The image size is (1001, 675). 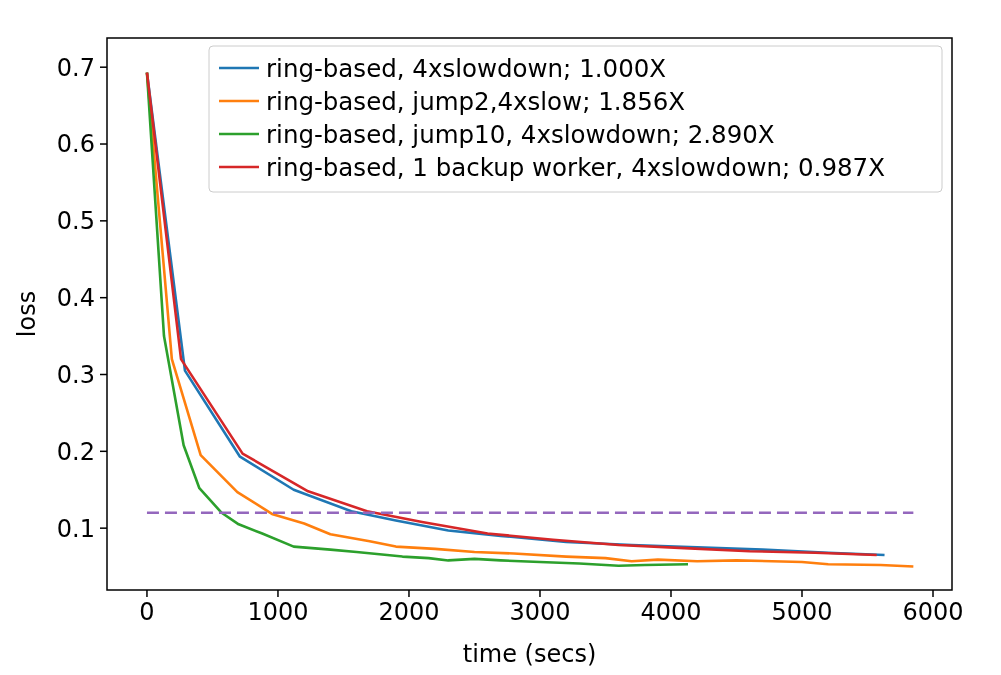 What do you see at coordinates (75, 221) in the screenshot?
I see `y-tick-label: 0.5` at bounding box center [75, 221].